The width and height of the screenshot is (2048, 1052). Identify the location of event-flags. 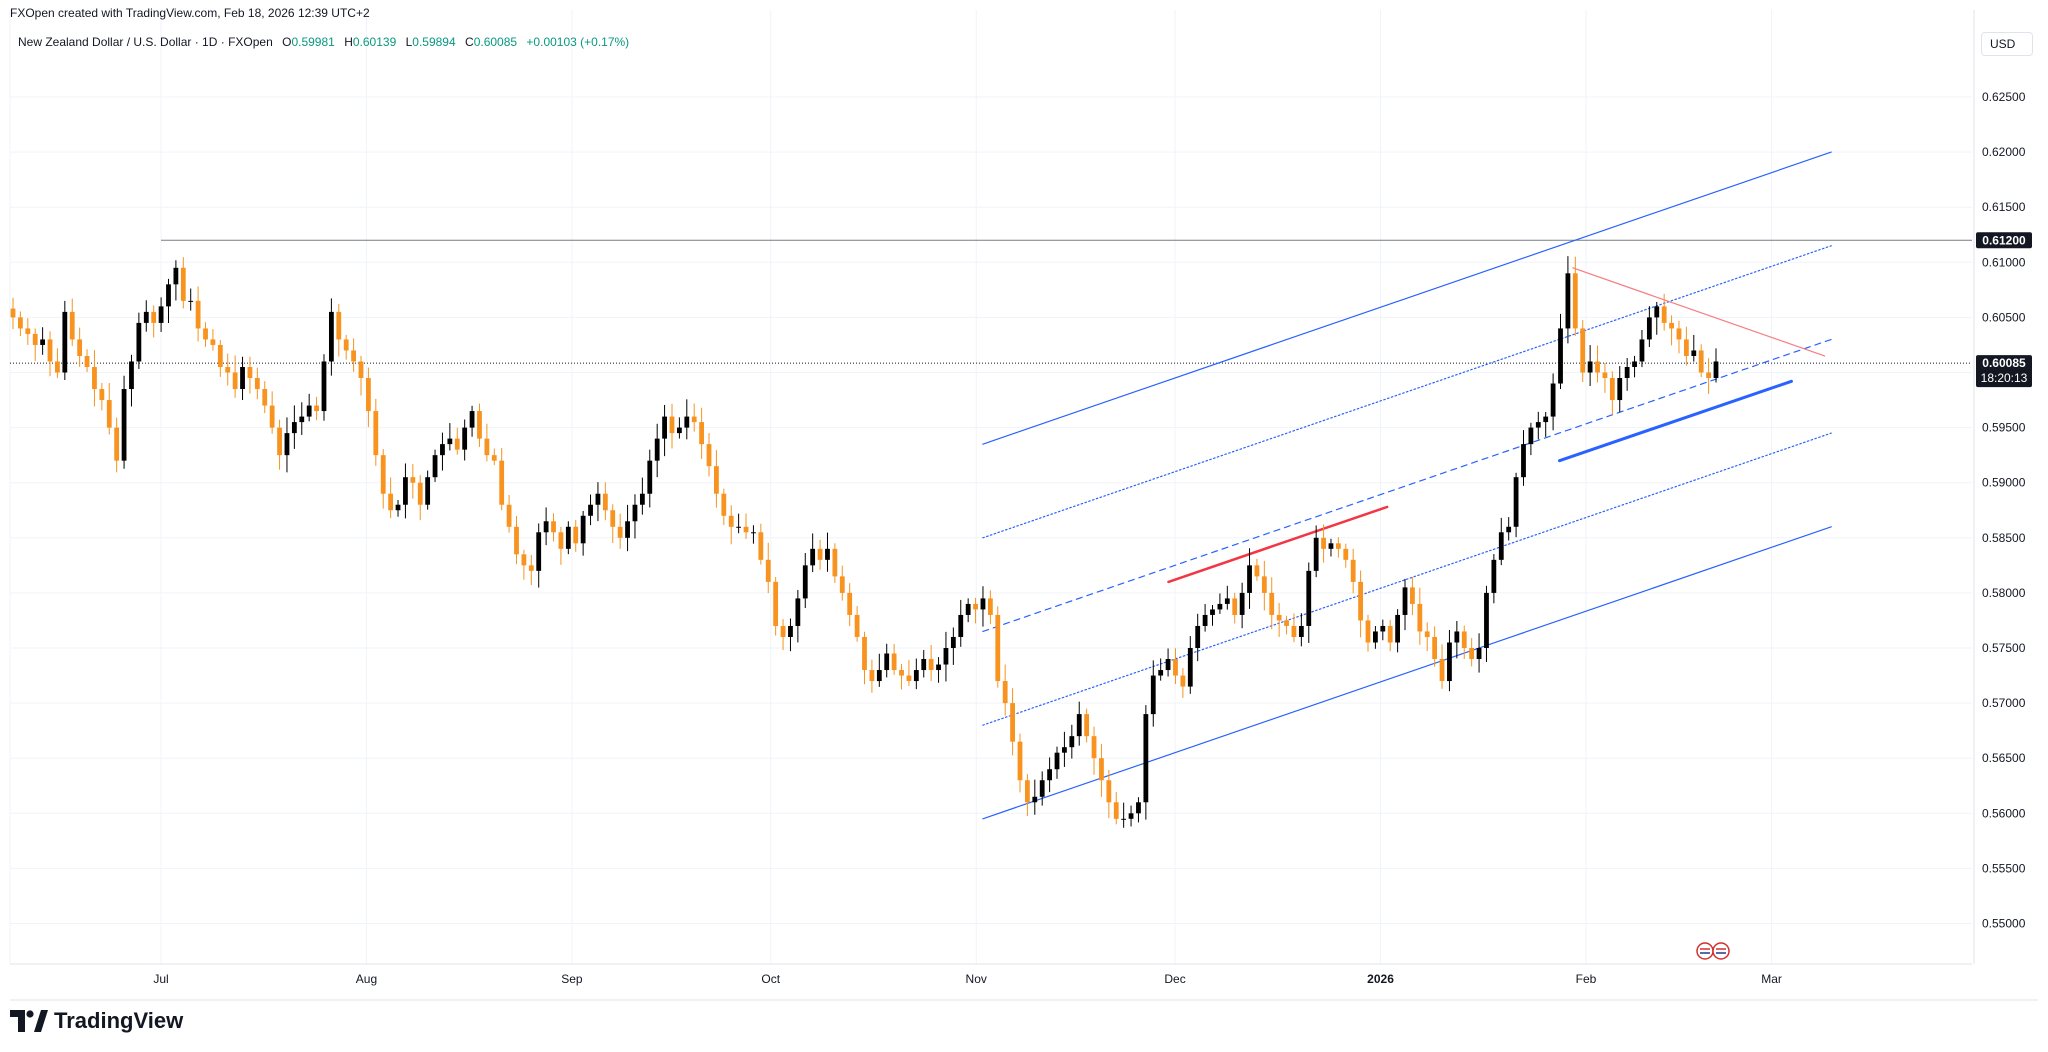
(1713, 951).